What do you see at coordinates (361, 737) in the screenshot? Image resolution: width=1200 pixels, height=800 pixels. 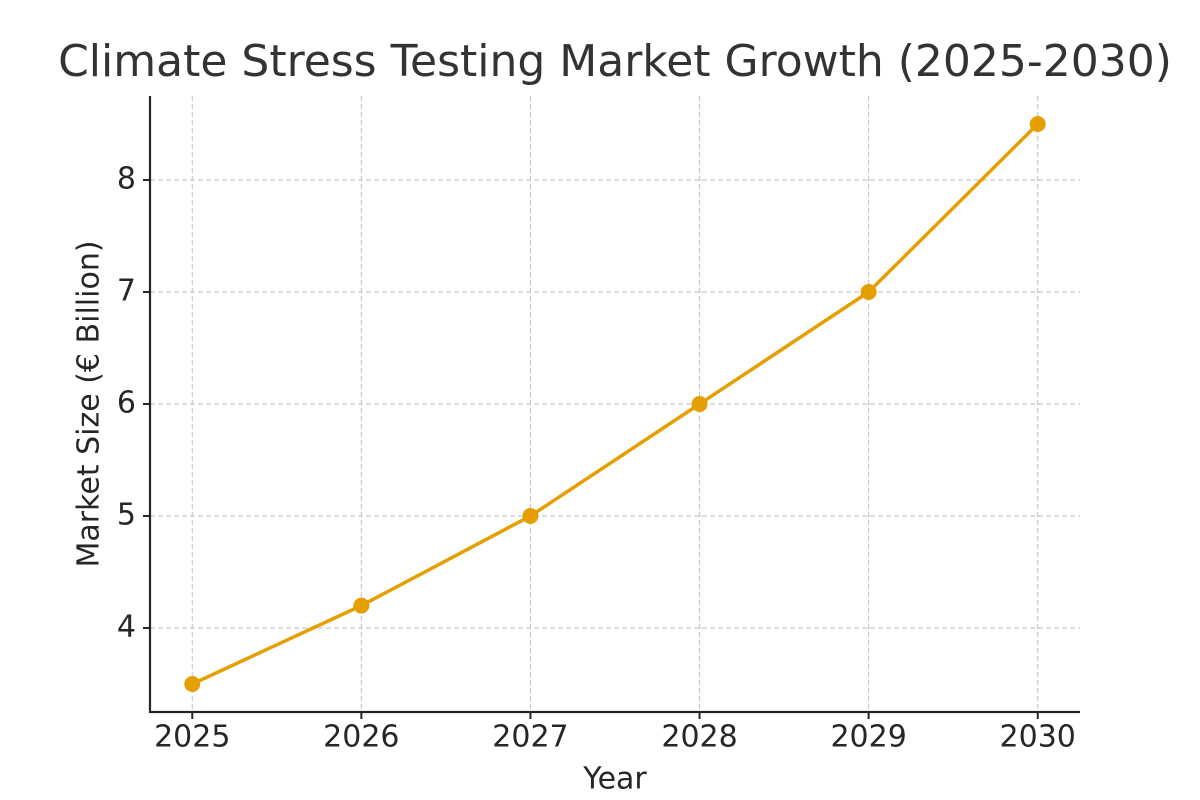 I see `x-tick-label: 2026` at bounding box center [361, 737].